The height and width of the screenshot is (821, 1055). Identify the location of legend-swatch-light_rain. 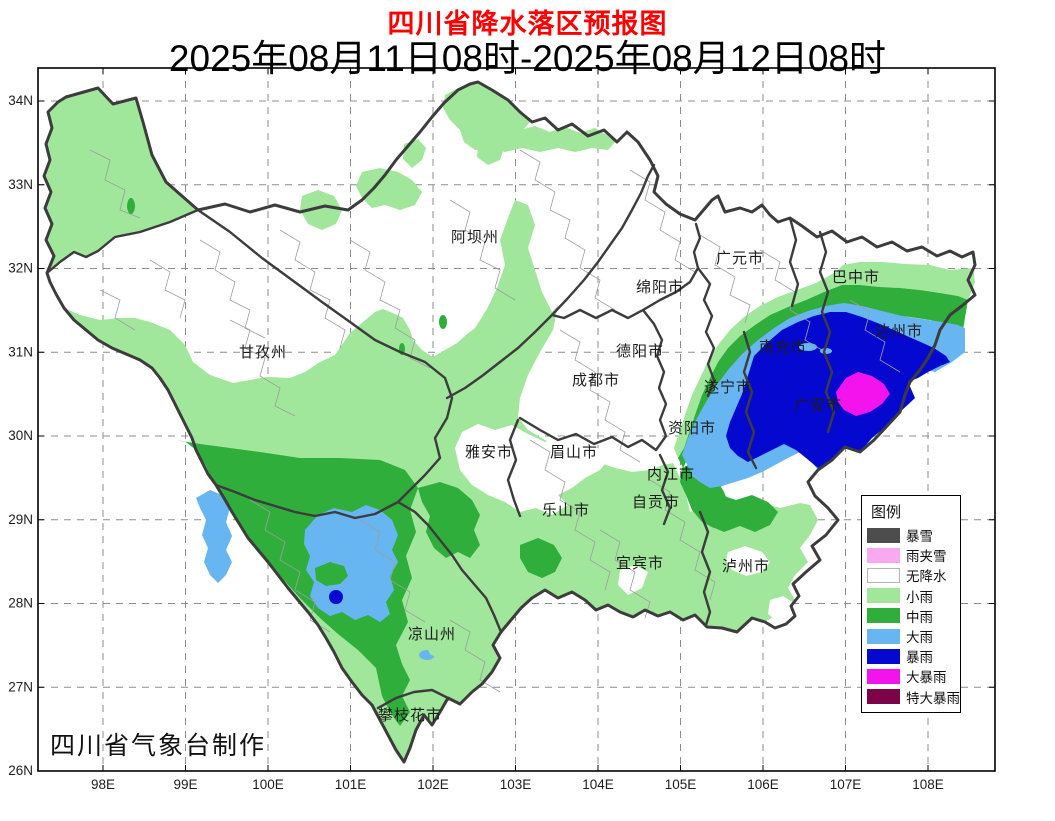
(883, 596).